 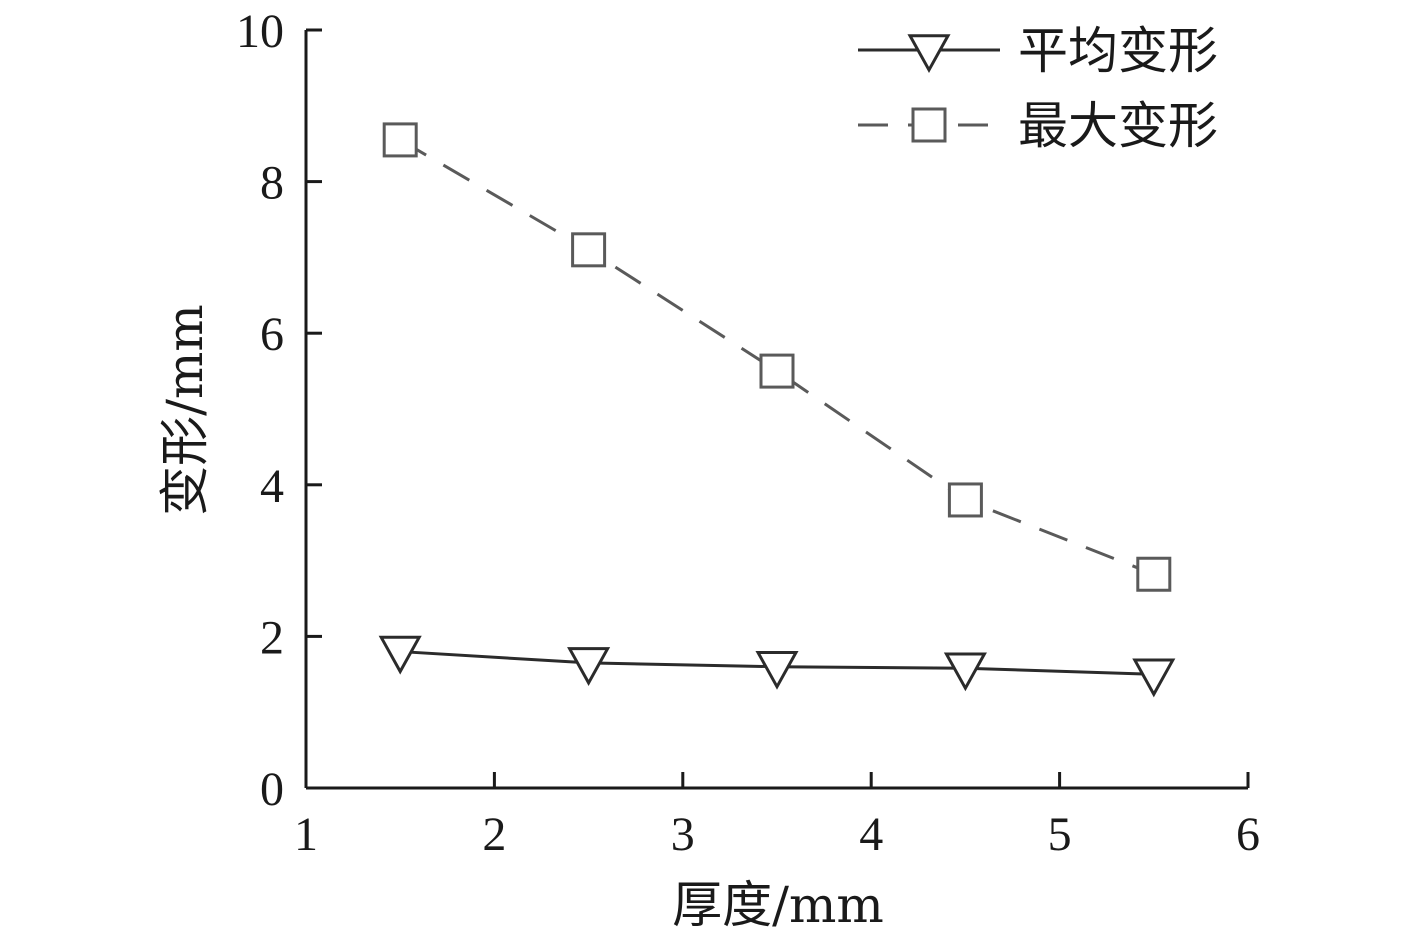 I want to click on legend-label: 最大变形, so click(x=1118, y=126).